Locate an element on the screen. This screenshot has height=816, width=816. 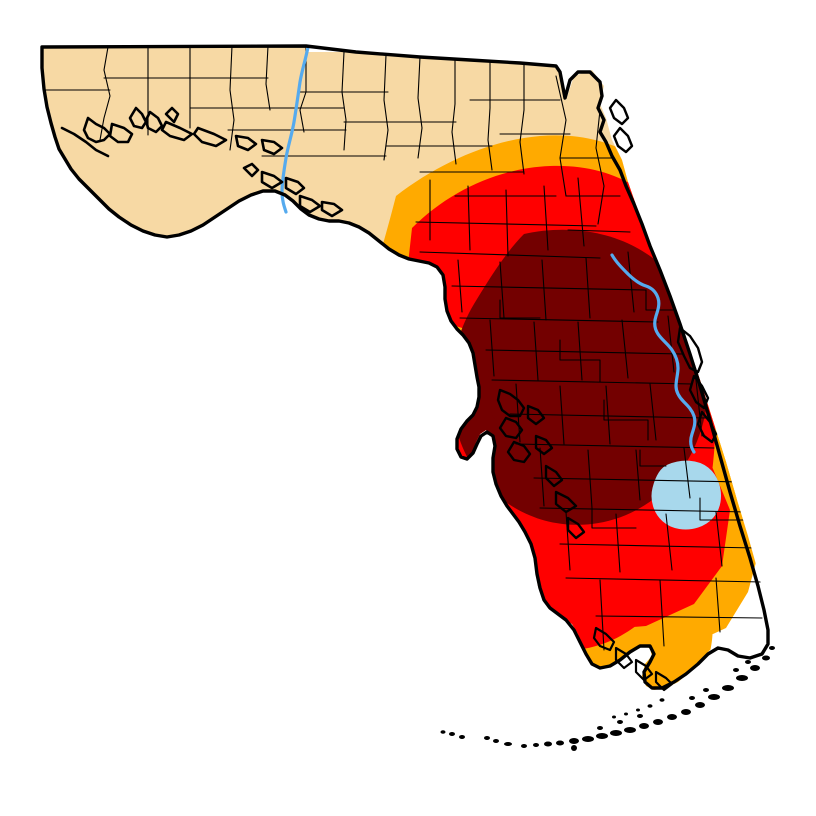
coastal-detail-eastcoast is located at coordinates (663, 271).